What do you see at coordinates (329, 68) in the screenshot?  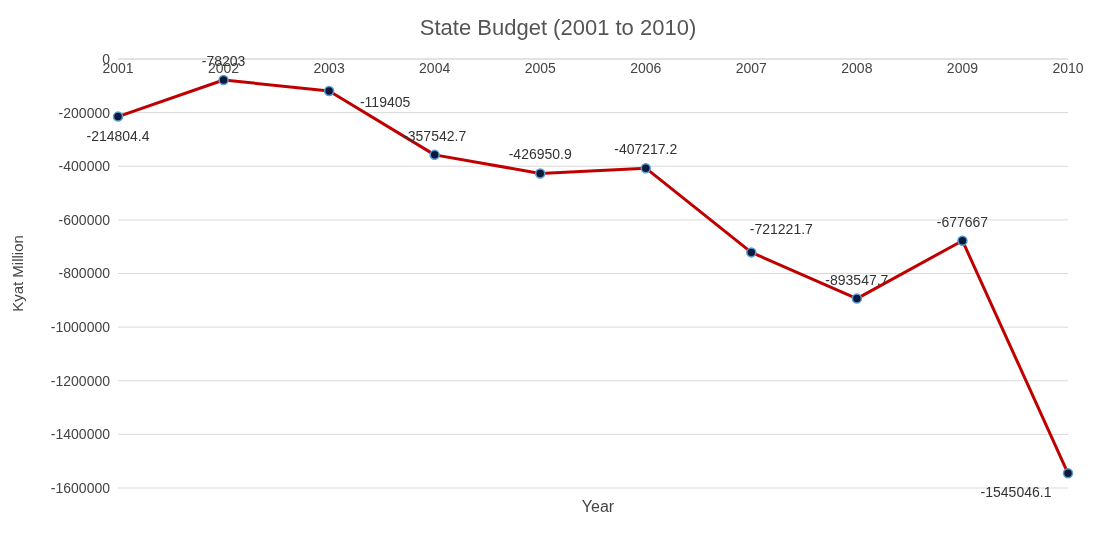 I see `x-tick-label: 2003` at bounding box center [329, 68].